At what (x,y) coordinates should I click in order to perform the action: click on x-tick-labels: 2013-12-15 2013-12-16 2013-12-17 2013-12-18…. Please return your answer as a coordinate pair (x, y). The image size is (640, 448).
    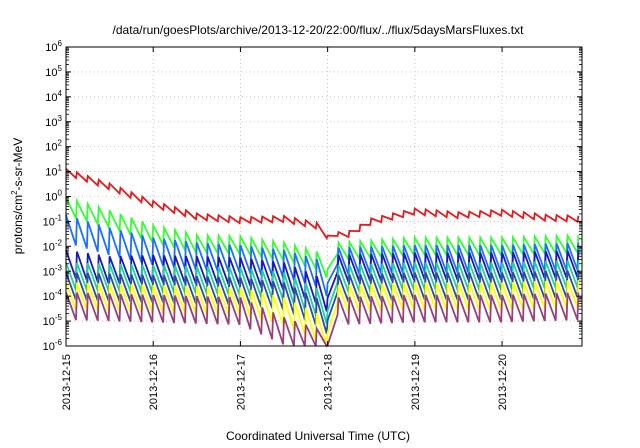
    Looking at the image, I should click on (285, 382).